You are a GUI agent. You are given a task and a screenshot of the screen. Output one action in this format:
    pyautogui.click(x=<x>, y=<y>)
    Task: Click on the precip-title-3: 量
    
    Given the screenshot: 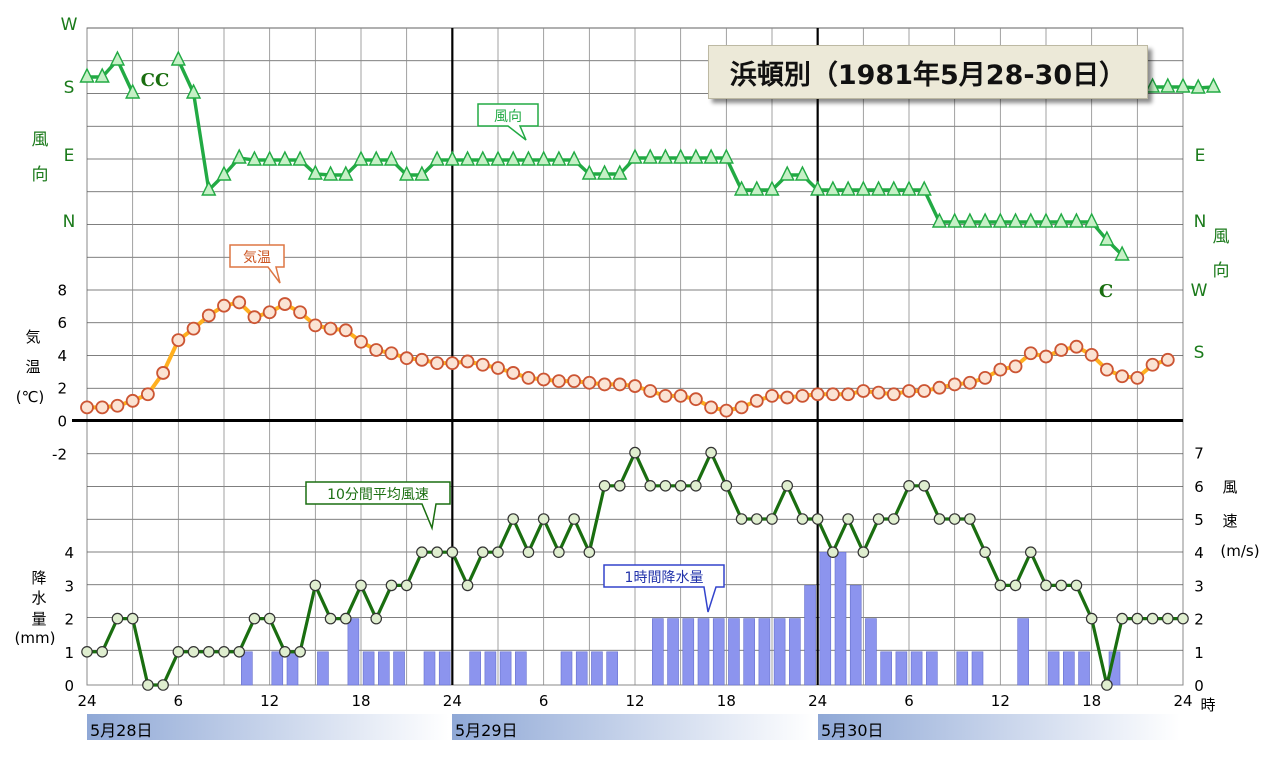 What is the action you would take?
    pyautogui.click(x=38, y=619)
    